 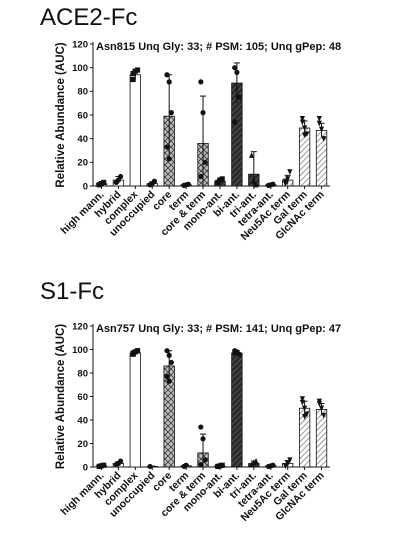 I want to click on panel-title-ace2: ACE2-Fc, so click(x=89, y=17).